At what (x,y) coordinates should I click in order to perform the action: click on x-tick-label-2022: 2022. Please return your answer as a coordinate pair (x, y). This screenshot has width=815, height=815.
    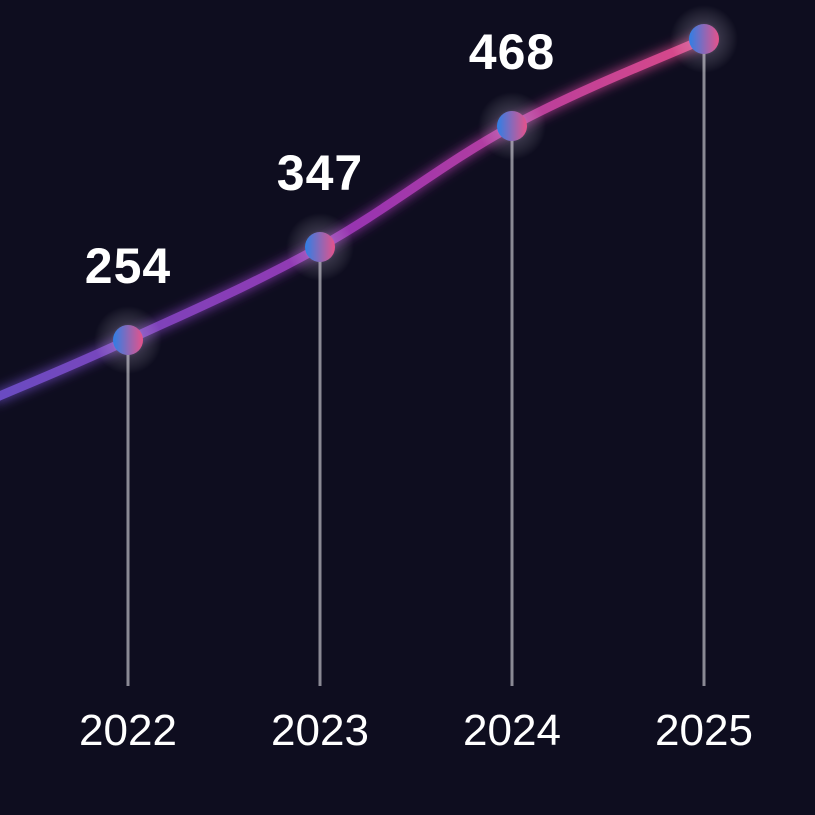
    Looking at the image, I should click on (128, 730).